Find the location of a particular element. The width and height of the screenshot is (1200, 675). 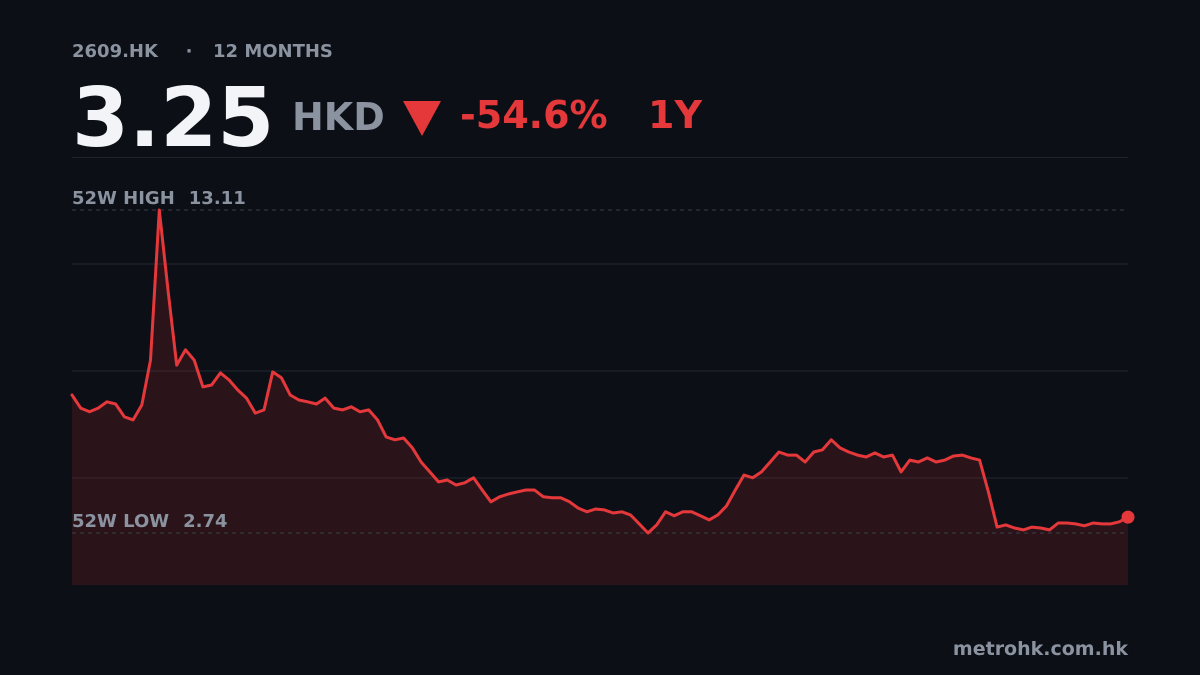

period-label: 12 MONTHS is located at coordinates (273, 51).